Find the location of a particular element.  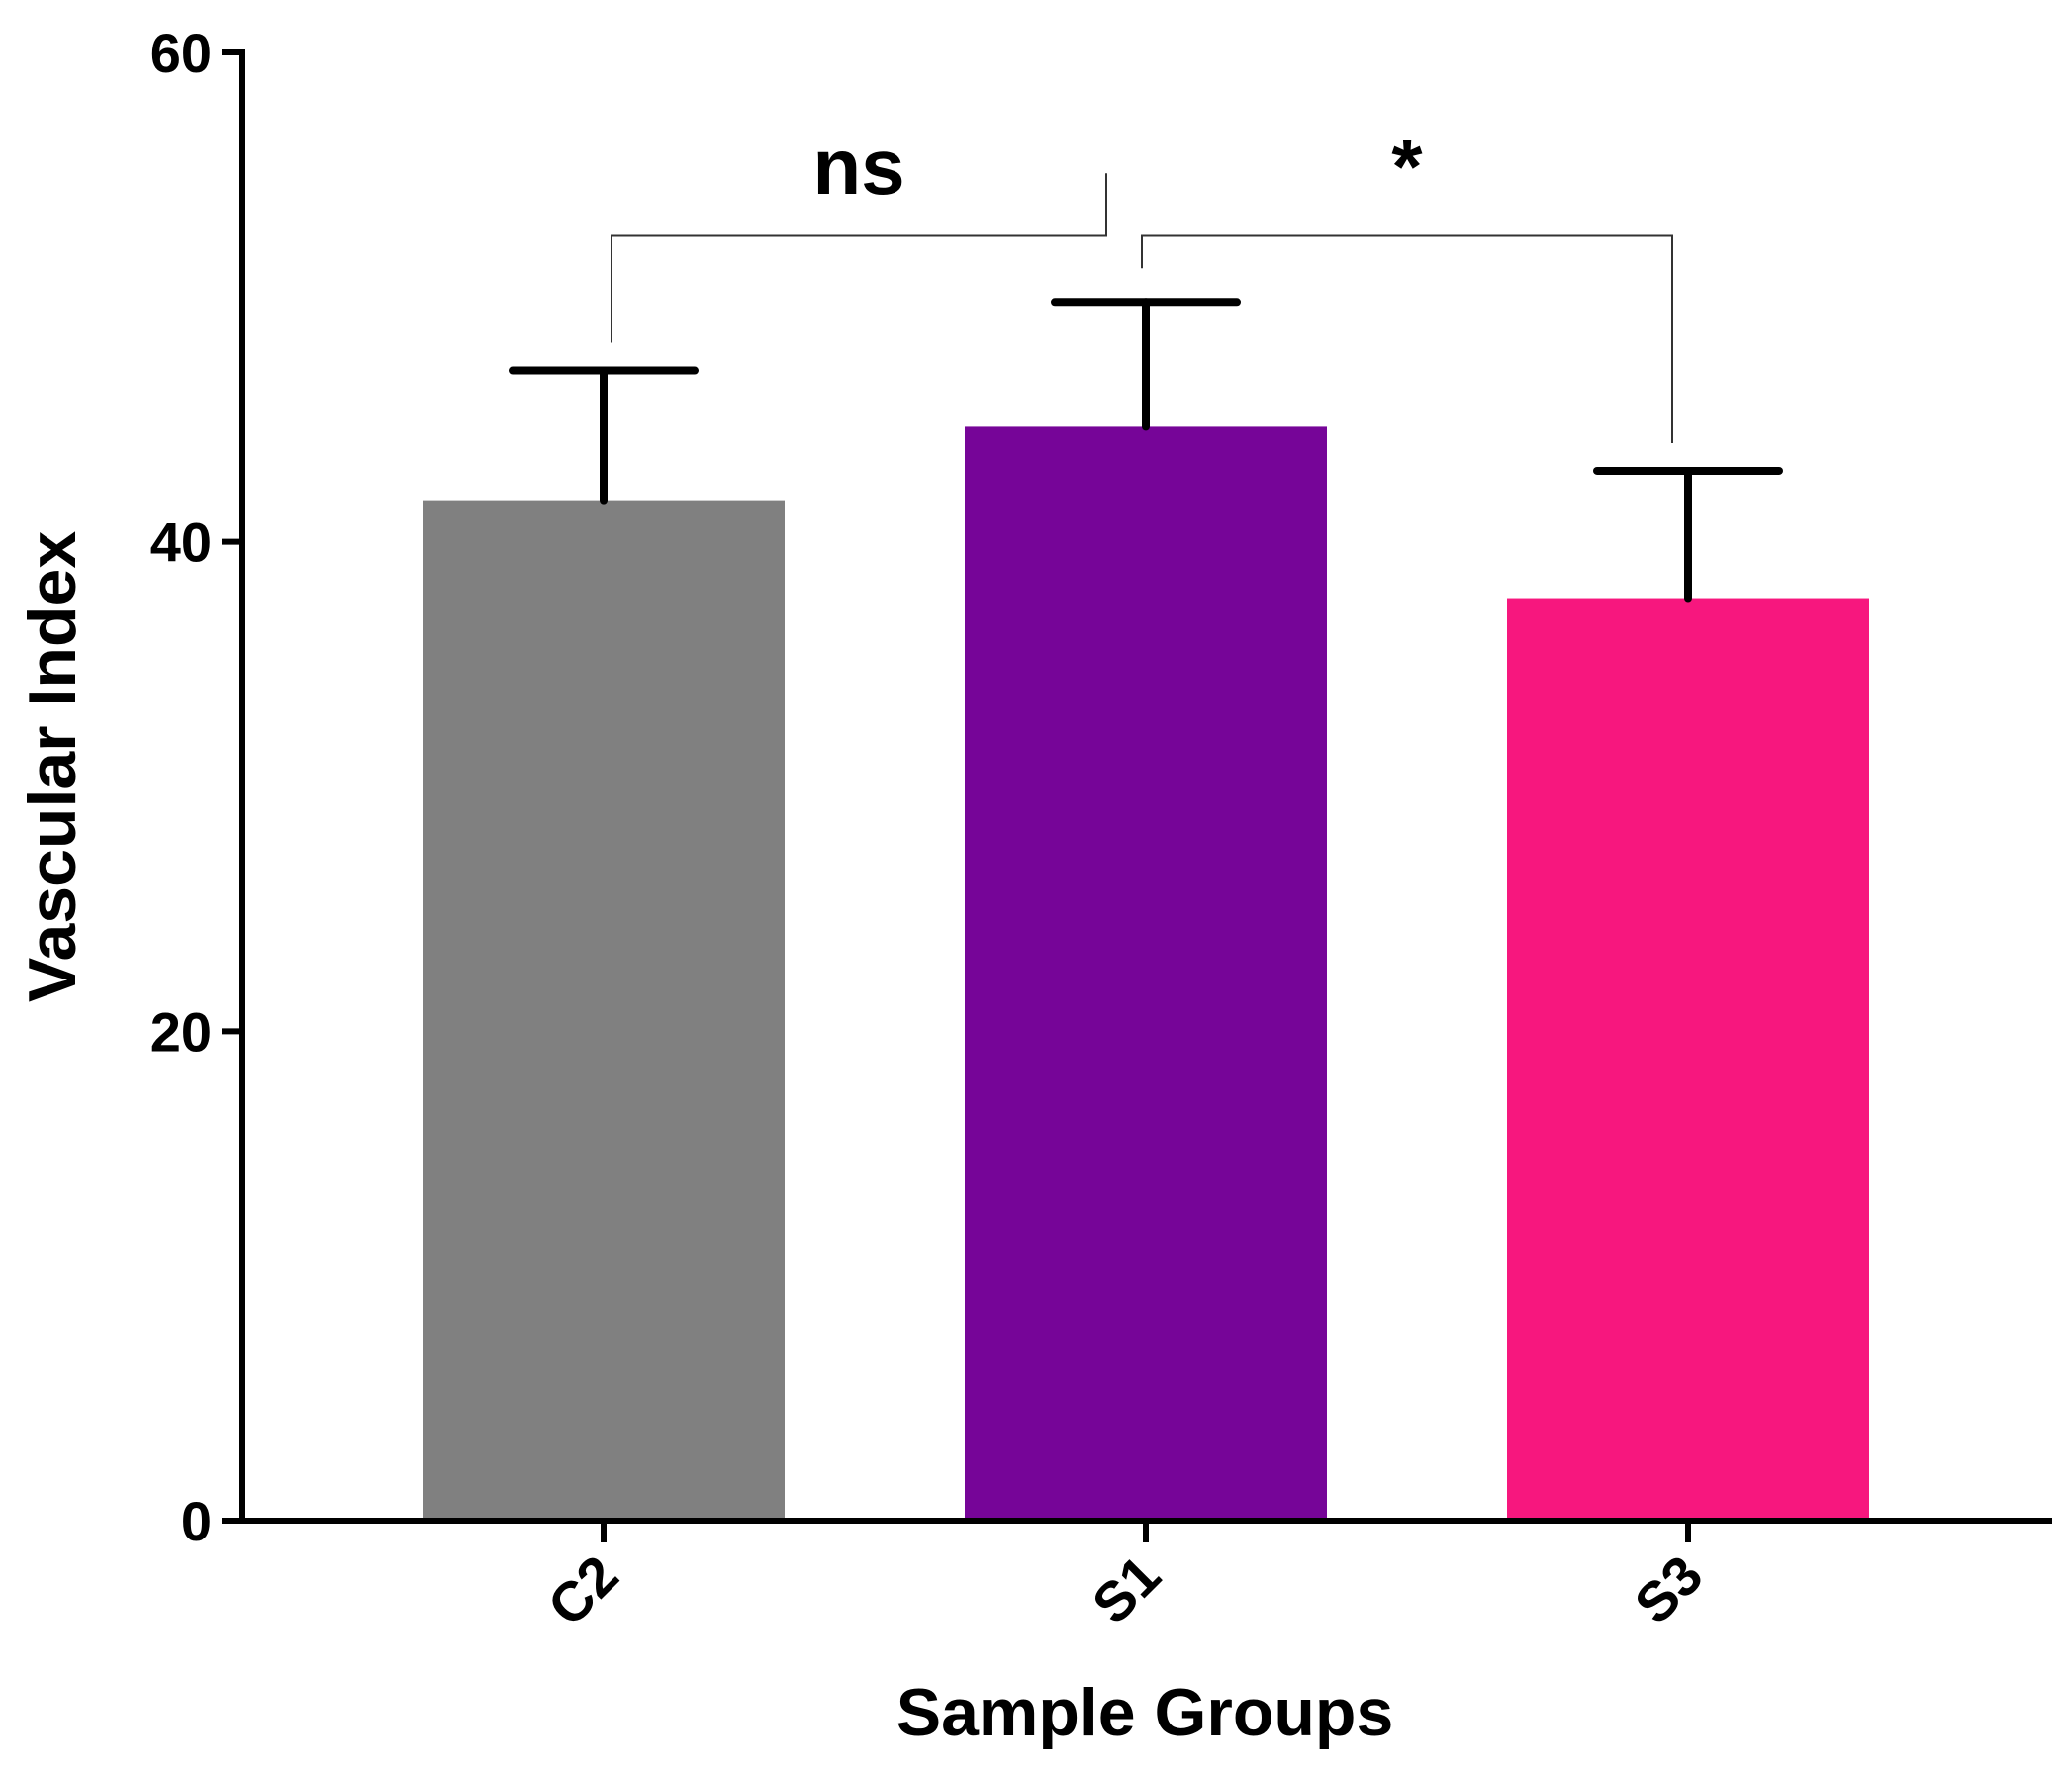

y-tick-label-40: 40 is located at coordinates (181, 543).